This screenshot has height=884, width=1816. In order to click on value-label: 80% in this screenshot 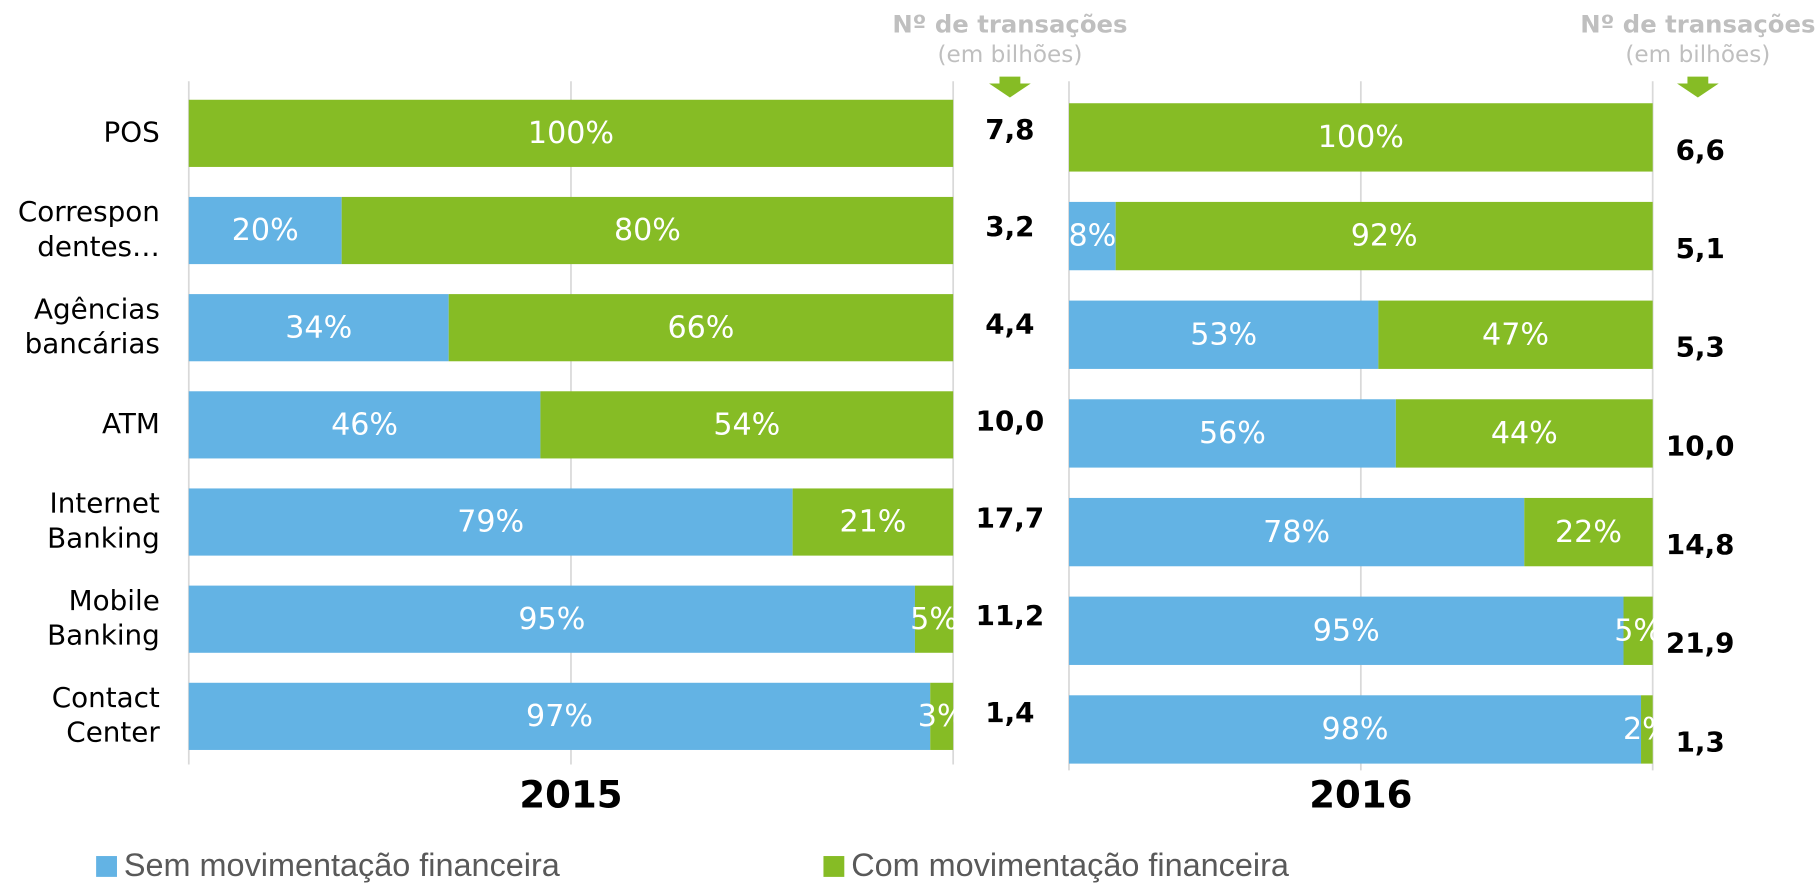, I will do `click(647, 230)`.